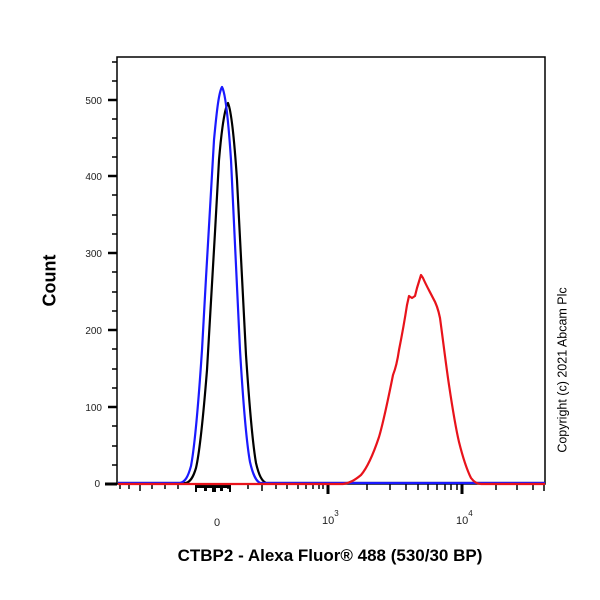  Describe the element at coordinates (563, 370) in the screenshot. I see `copyright-notice: Copyright (c) 2021 Abcam Plc` at that location.